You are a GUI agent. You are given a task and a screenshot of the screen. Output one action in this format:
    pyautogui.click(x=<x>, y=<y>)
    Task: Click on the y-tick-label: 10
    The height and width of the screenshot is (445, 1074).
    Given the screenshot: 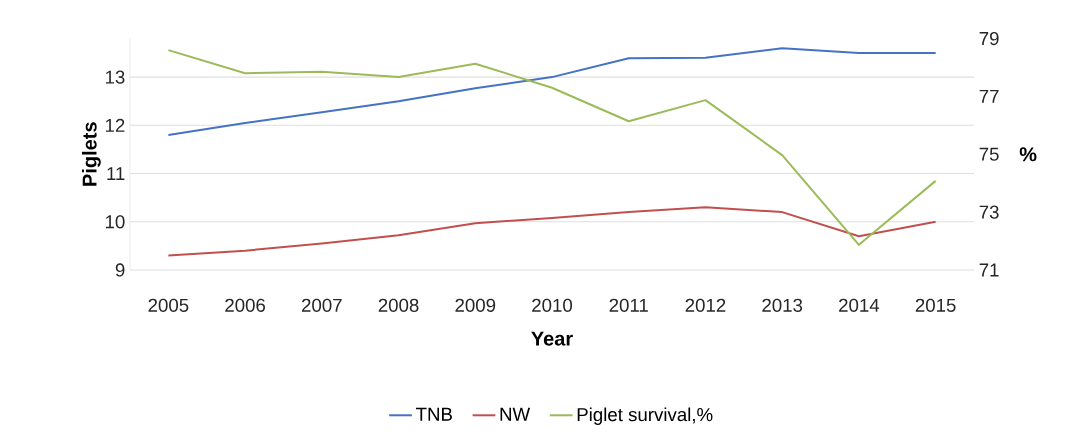 What is the action you would take?
    pyautogui.click(x=115, y=222)
    